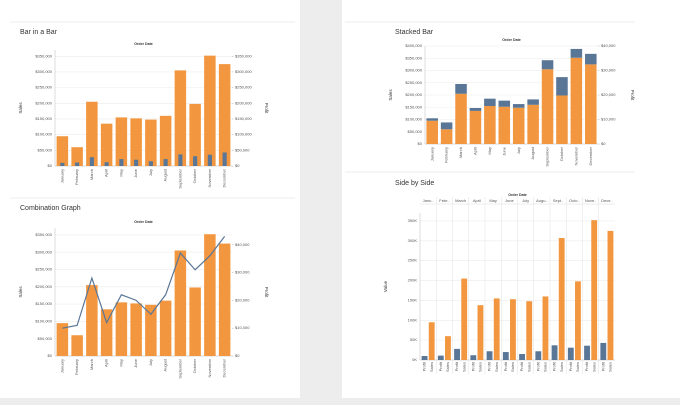 This screenshot has height=410, width=680. Describe the element at coordinates (243, 87) in the screenshot. I see `y2-tick-label: $250,000` at that location.